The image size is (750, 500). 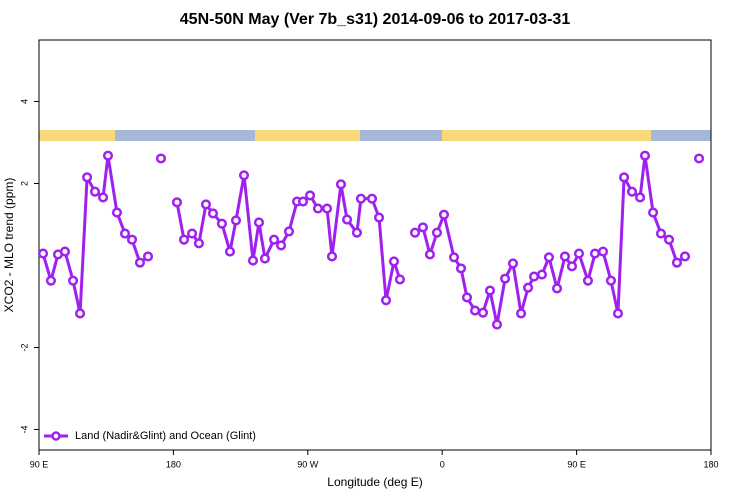 I want to click on legend-label: Land (Nadir&Glint) and Ocean (Glint), so click(x=165, y=436).